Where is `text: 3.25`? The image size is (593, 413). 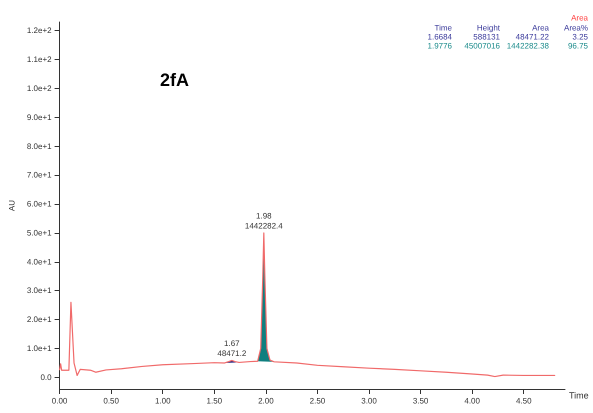 text: 3.25 is located at coordinates (580, 37).